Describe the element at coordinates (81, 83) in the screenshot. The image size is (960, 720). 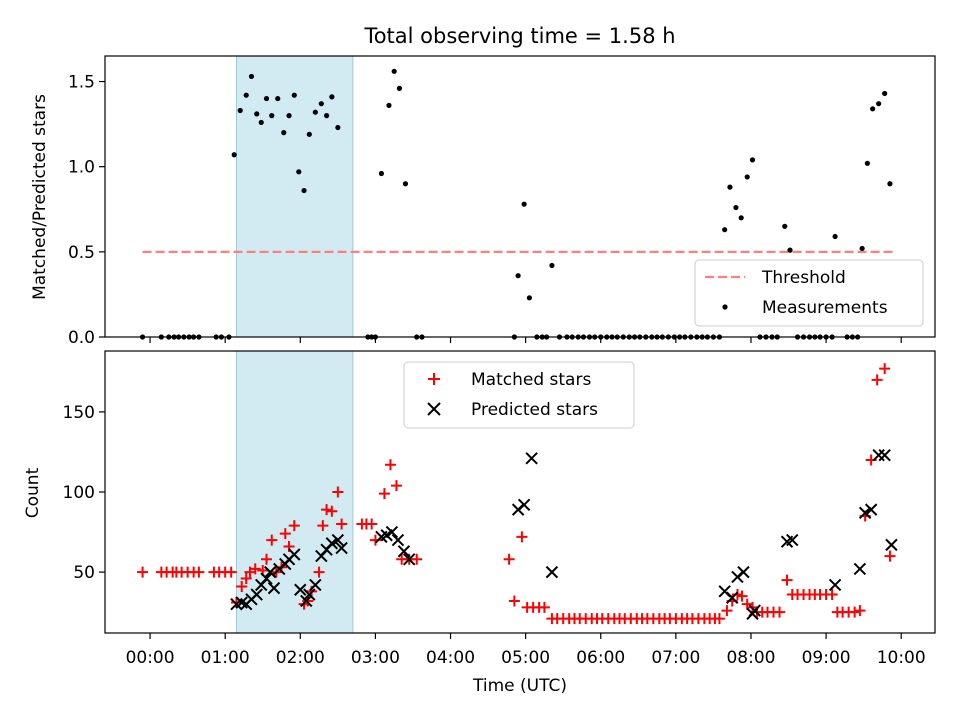
I see `top-y-tick-label: 1.5` at that location.